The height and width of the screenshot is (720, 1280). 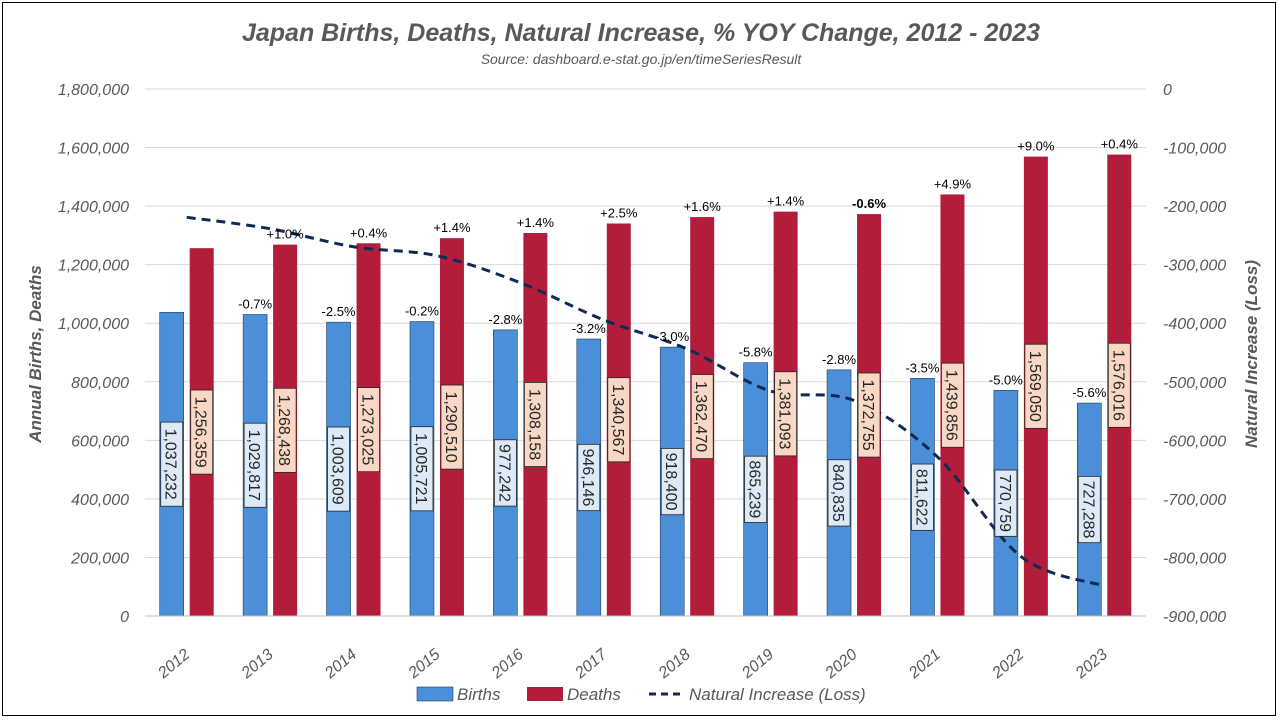 I want to click on x-tick-label: 2018, so click(x=674, y=664).